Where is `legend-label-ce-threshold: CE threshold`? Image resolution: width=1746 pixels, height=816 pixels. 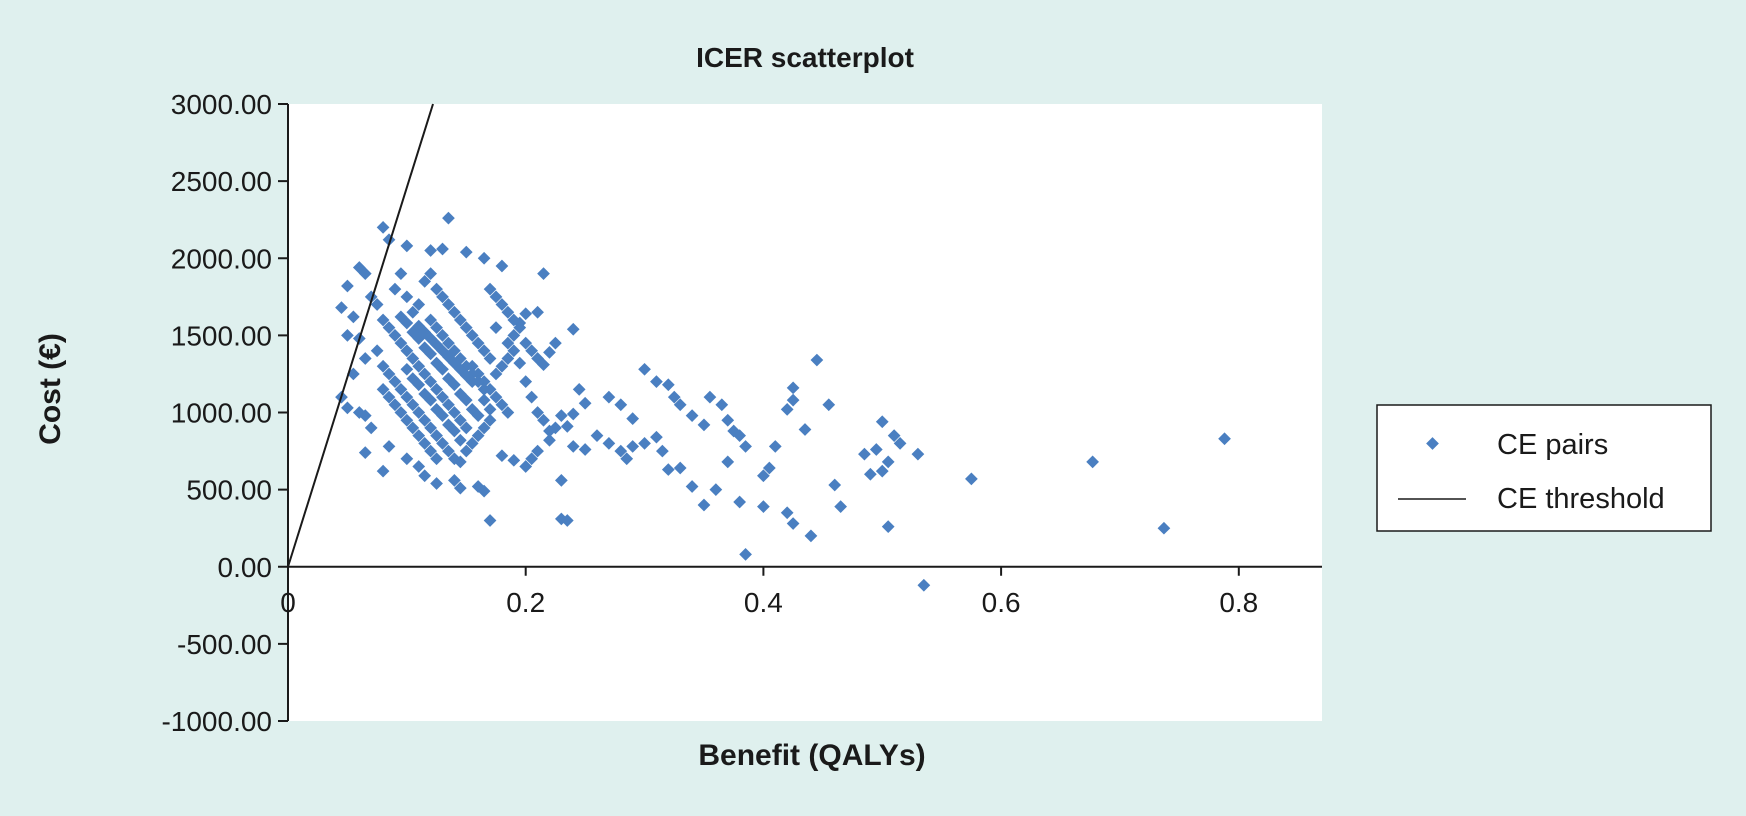 legend-label-ce-threshold: CE threshold is located at coordinates (1581, 499).